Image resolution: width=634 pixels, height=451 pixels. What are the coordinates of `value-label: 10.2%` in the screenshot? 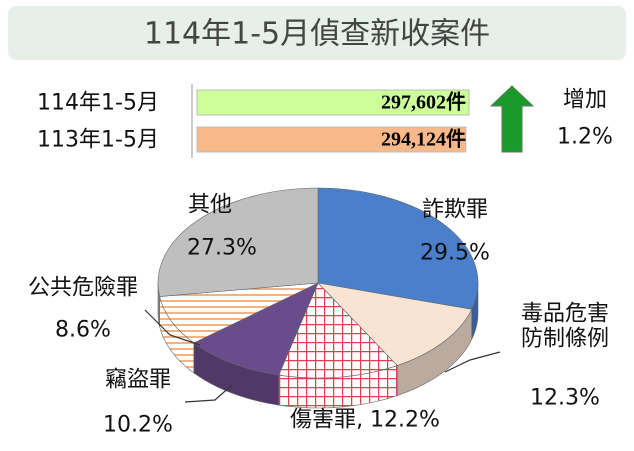 It's located at (138, 425).